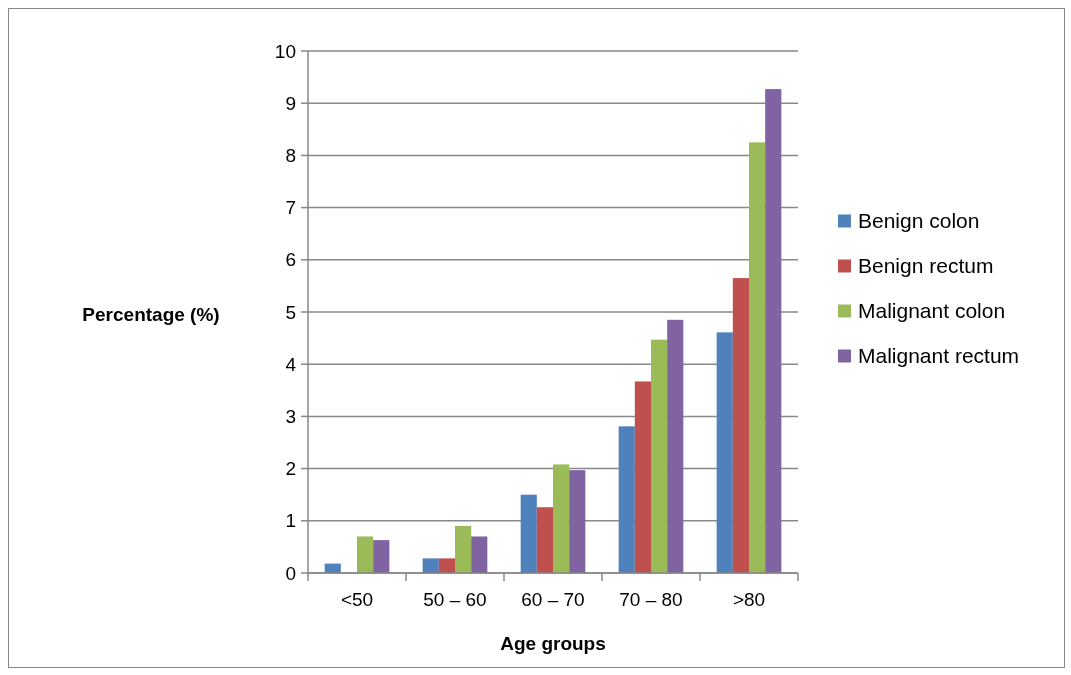  Describe the element at coordinates (290, 103) in the screenshot. I see `y-tick-label: 9` at that location.